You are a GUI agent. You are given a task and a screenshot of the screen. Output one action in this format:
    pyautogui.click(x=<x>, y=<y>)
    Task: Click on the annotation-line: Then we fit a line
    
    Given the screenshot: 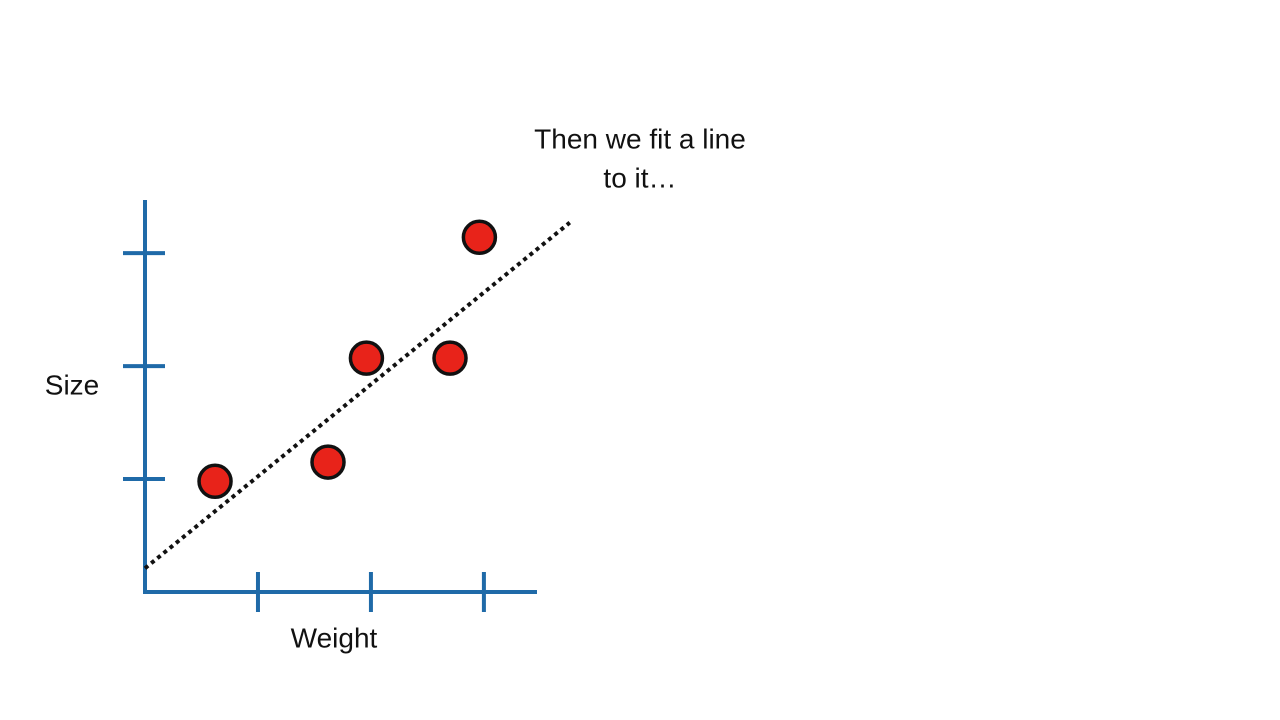 What is the action you would take?
    pyautogui.click(x=640, y=138)
    